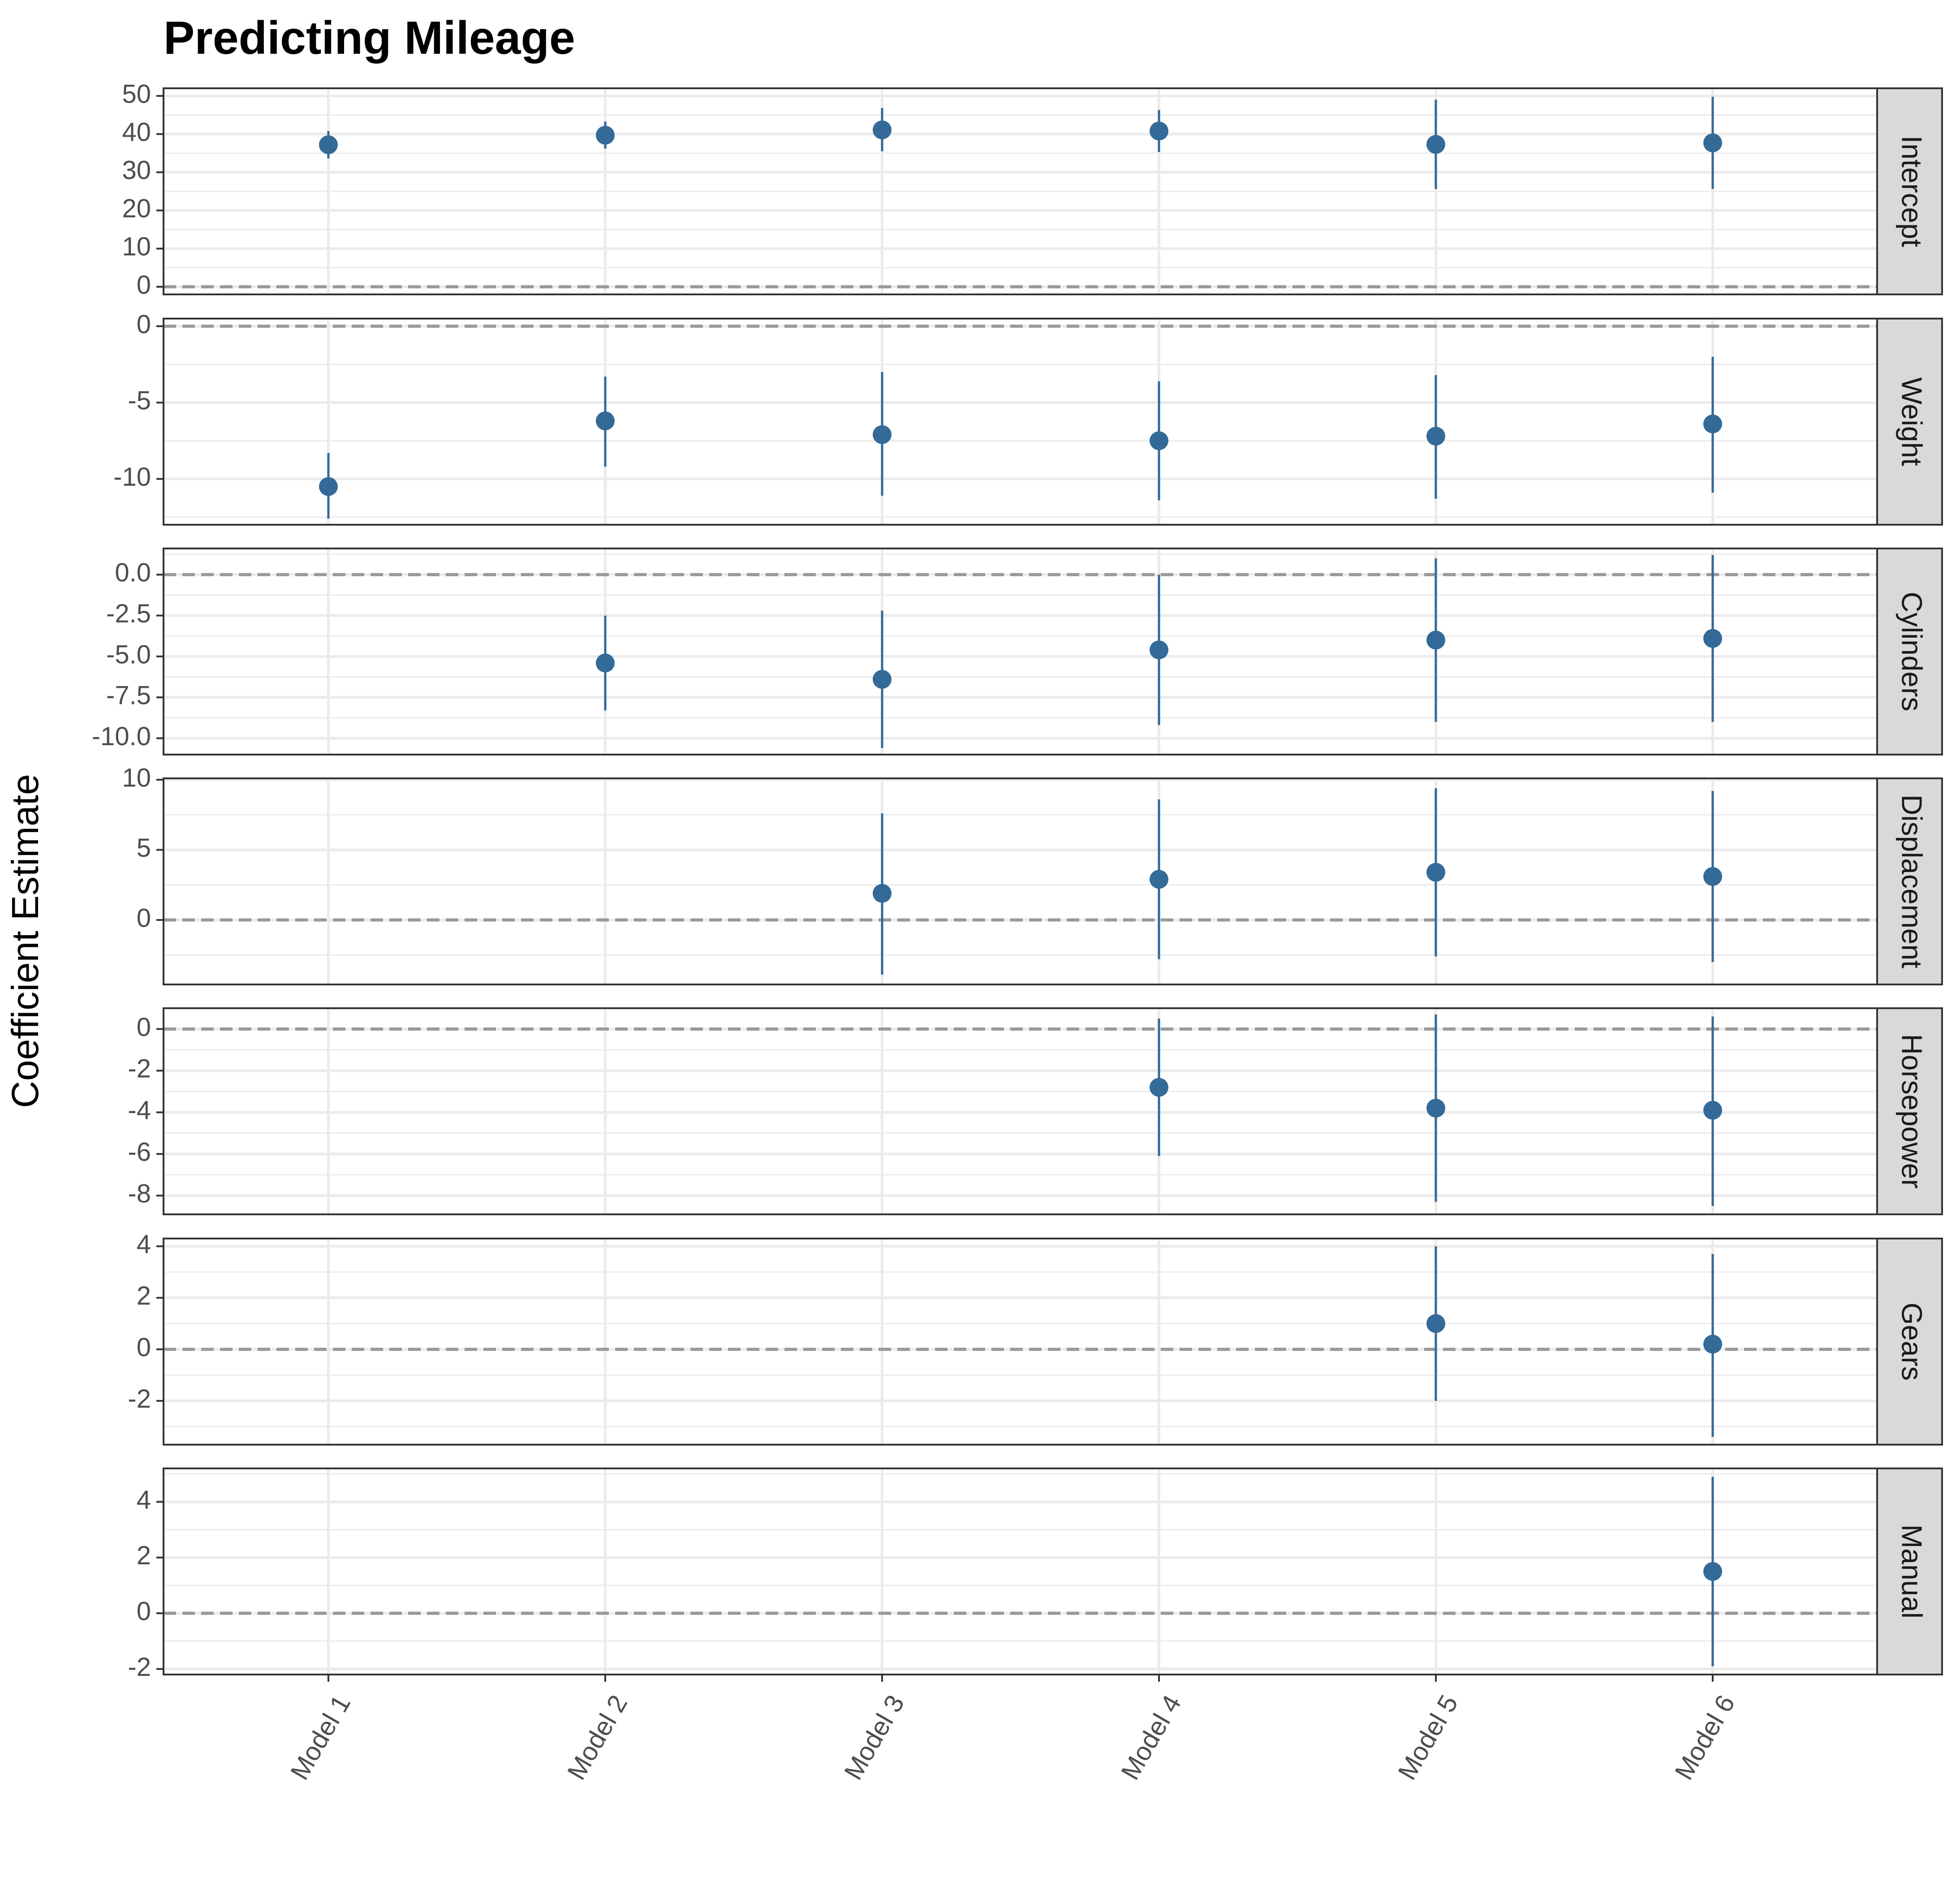 This screenshot has width=1960, height=1882. Describe the element at coordinates (128, 696) in the screenshot. I see `y-tick-label: -7.5` at that location.